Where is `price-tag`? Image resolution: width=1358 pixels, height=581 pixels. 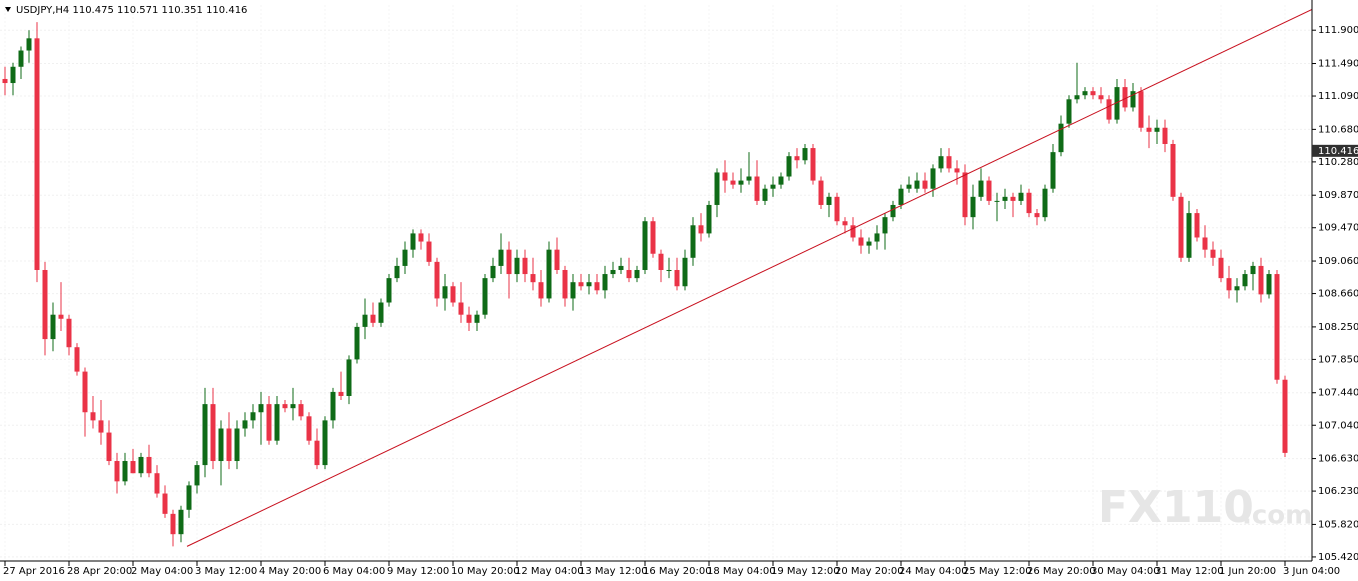
price-tag is located at coordinates (1335, 150).